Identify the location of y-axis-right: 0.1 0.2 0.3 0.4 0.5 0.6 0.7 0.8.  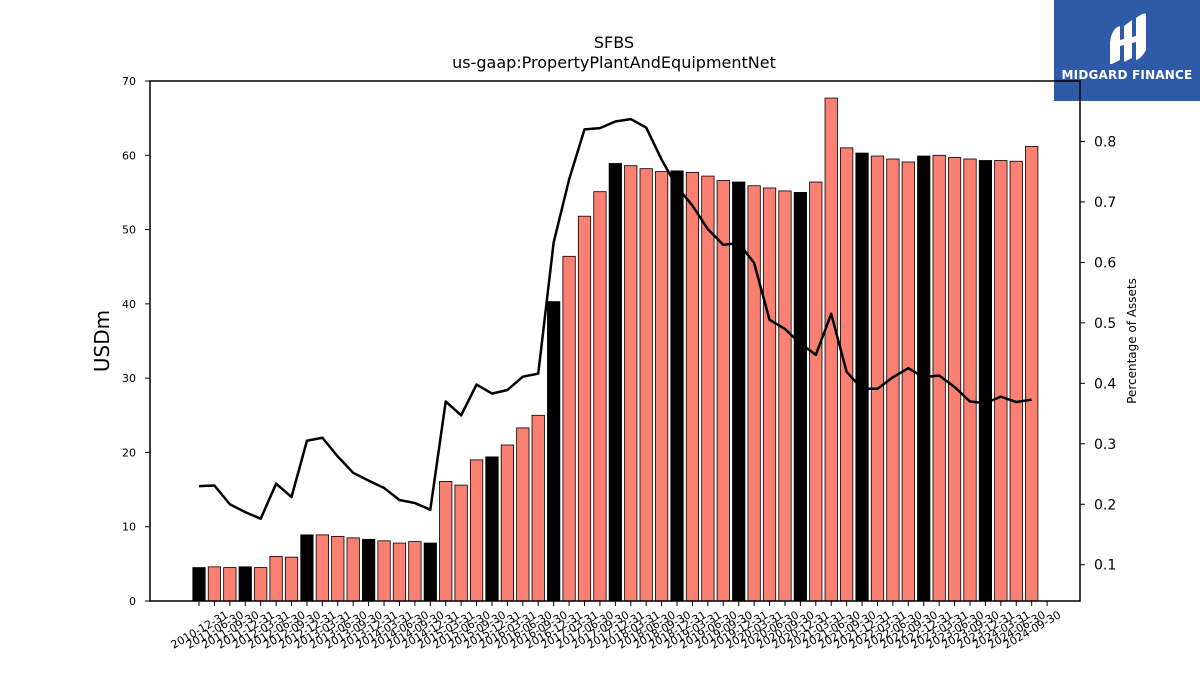
(1098, 354).